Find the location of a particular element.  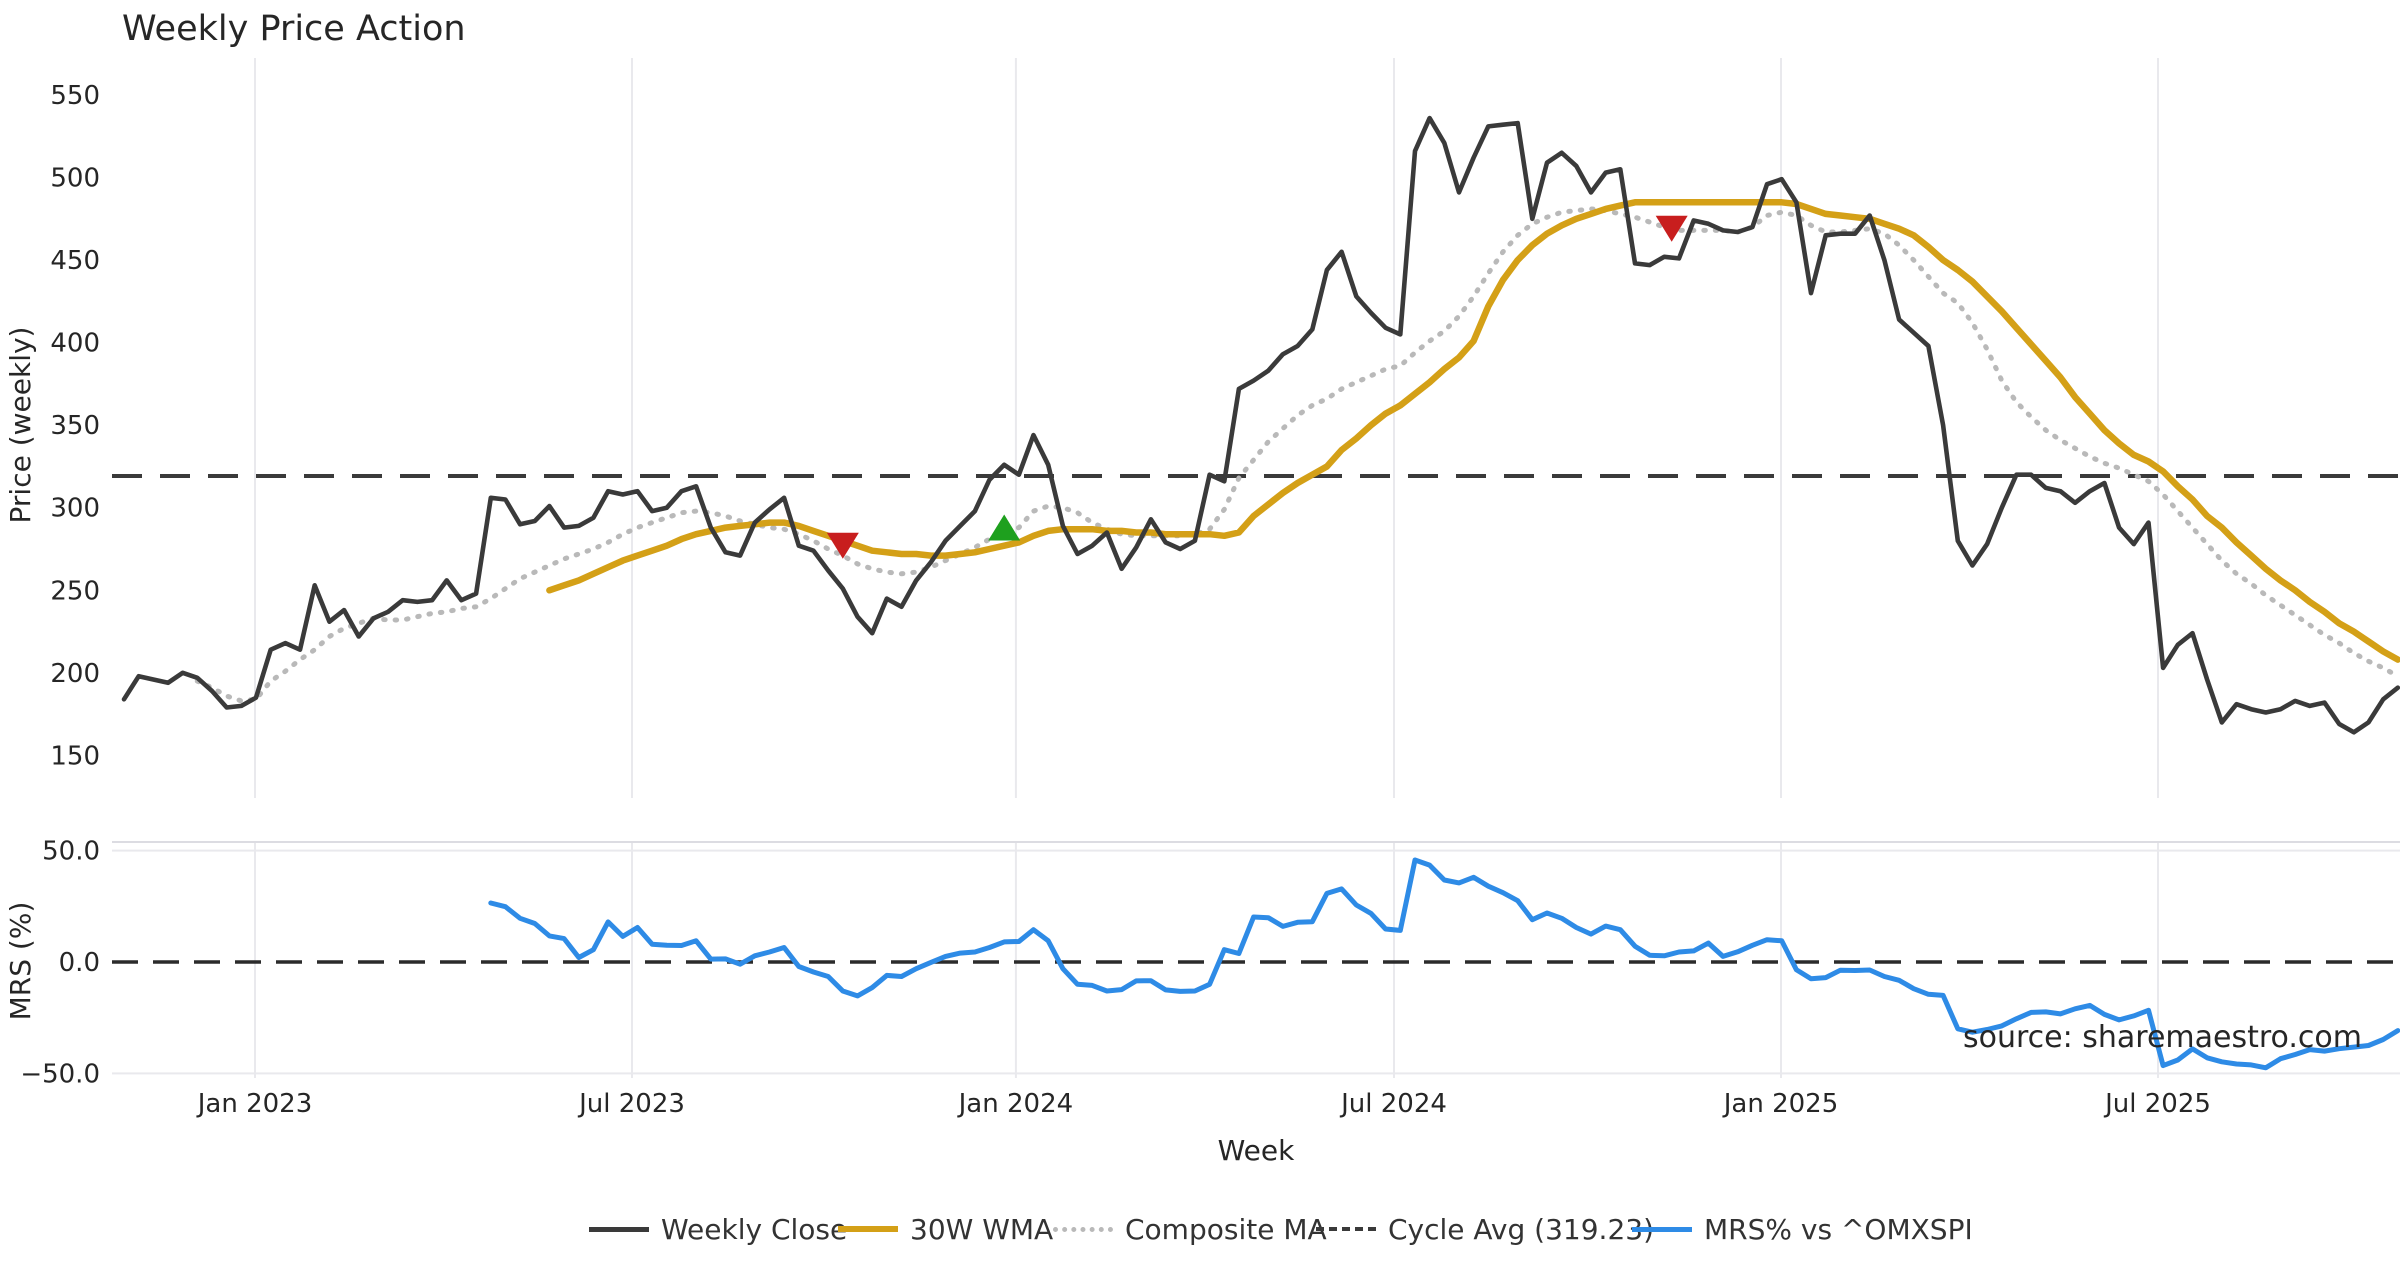

price-tick-label: 450 is located at coordinates (75, 261).